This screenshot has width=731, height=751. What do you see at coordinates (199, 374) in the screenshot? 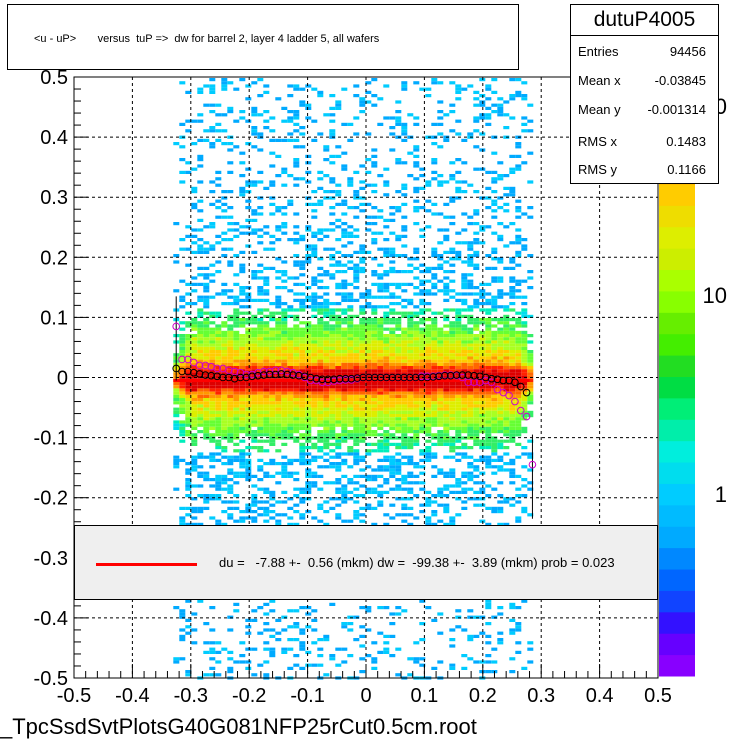
I see `profile-point-black` at bounding box center [199, 374].